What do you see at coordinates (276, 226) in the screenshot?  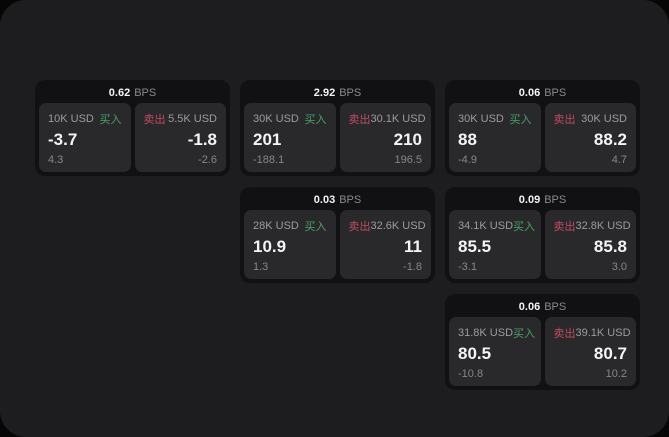 I see `buy-amount: 28K USD` at bounding box center [276, 226].